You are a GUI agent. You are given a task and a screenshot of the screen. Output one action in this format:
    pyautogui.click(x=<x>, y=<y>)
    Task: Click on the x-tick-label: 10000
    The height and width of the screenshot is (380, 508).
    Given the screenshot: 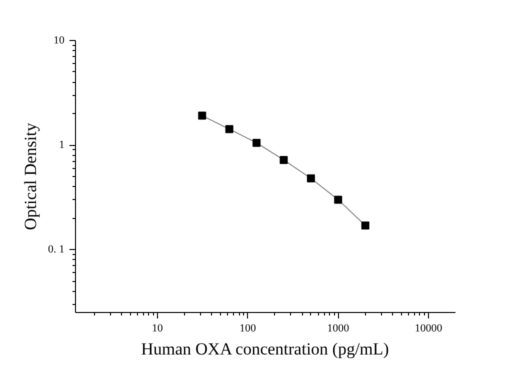 What is the action you would take?
    pyautogui.click(x=428, y=328)
    